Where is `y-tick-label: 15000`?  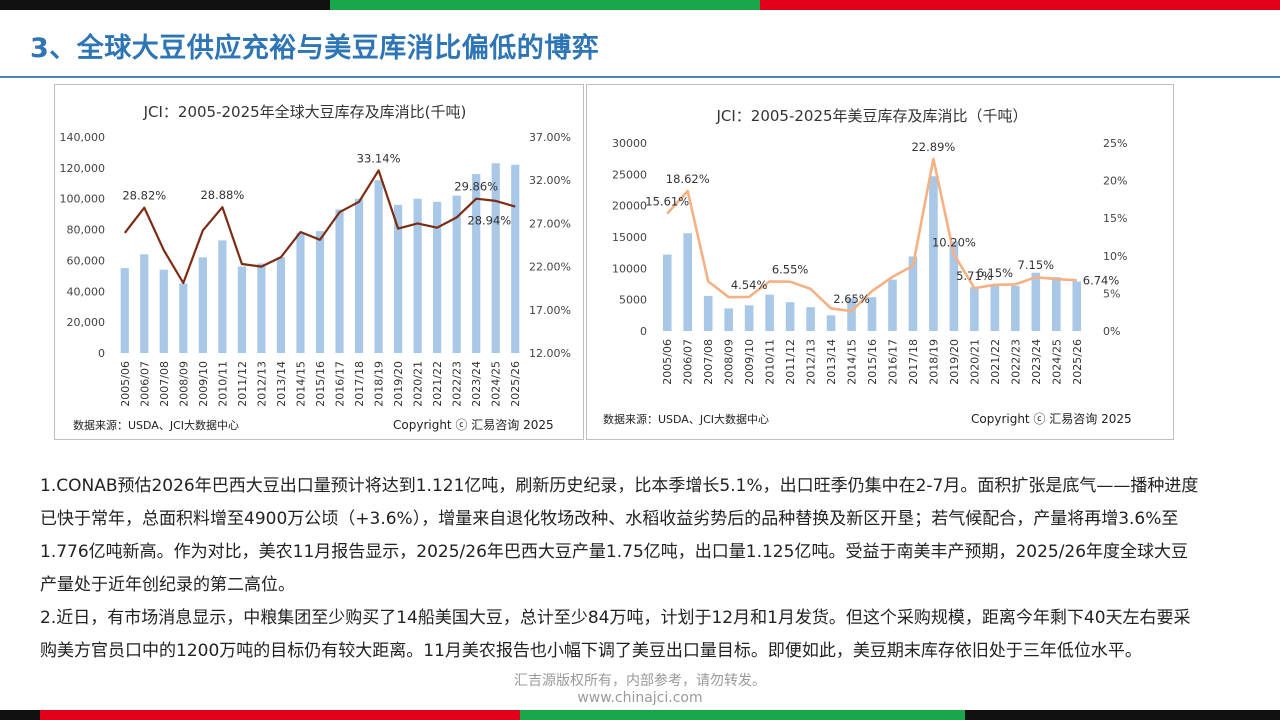
y-tick-label: 15000 is located at coordinates (629, 237).